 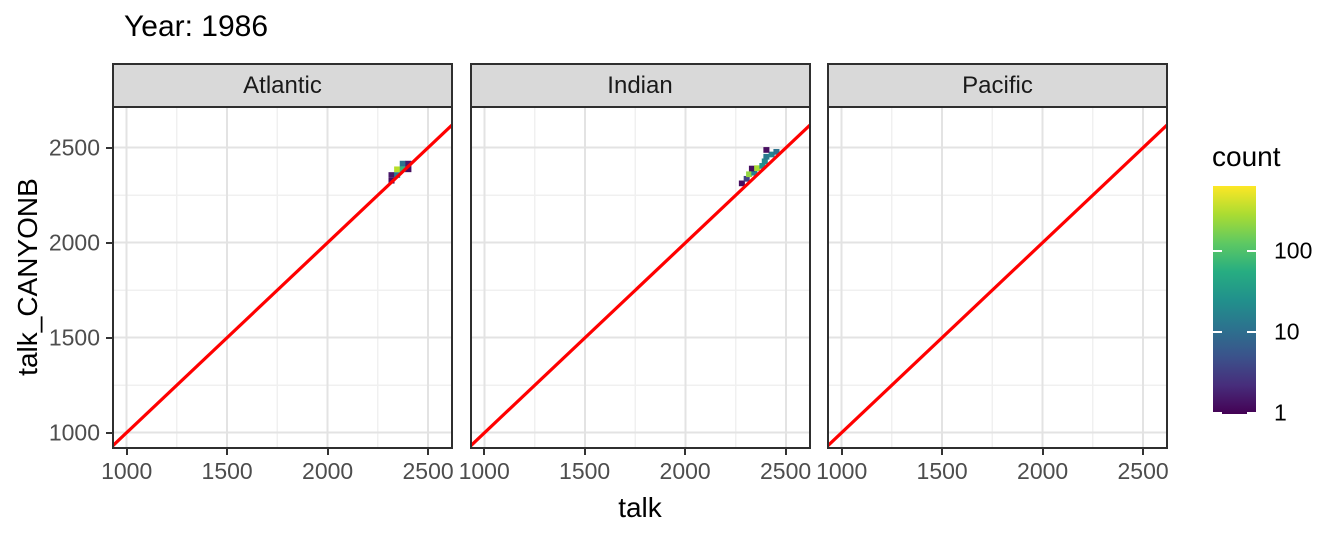 What do you see at coordinates (1293, 250) in the screenshot?
I see `legend-tick-label: 100` at bounding box center [1293, 250].